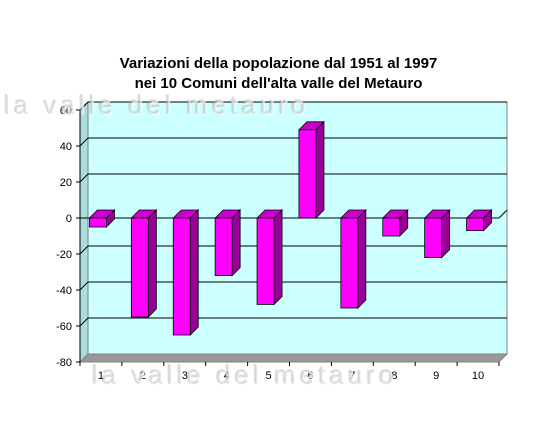 This screenshot has width=557, height=435. I want to click on plot-side-wall, so click(84, 232).